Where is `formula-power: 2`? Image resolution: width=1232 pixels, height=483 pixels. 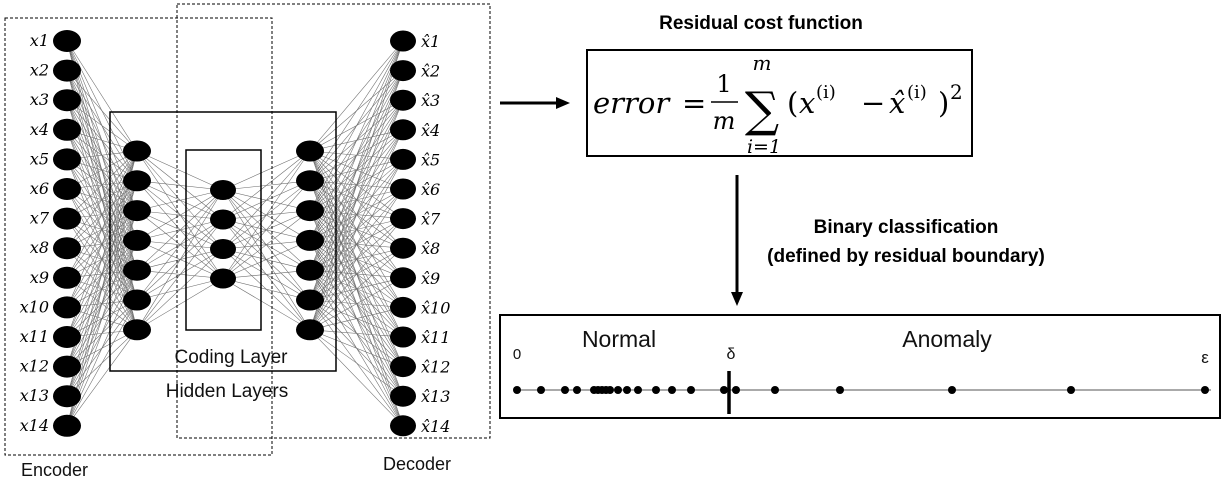 formula-power: 2 is located at coordinates (956, 92).